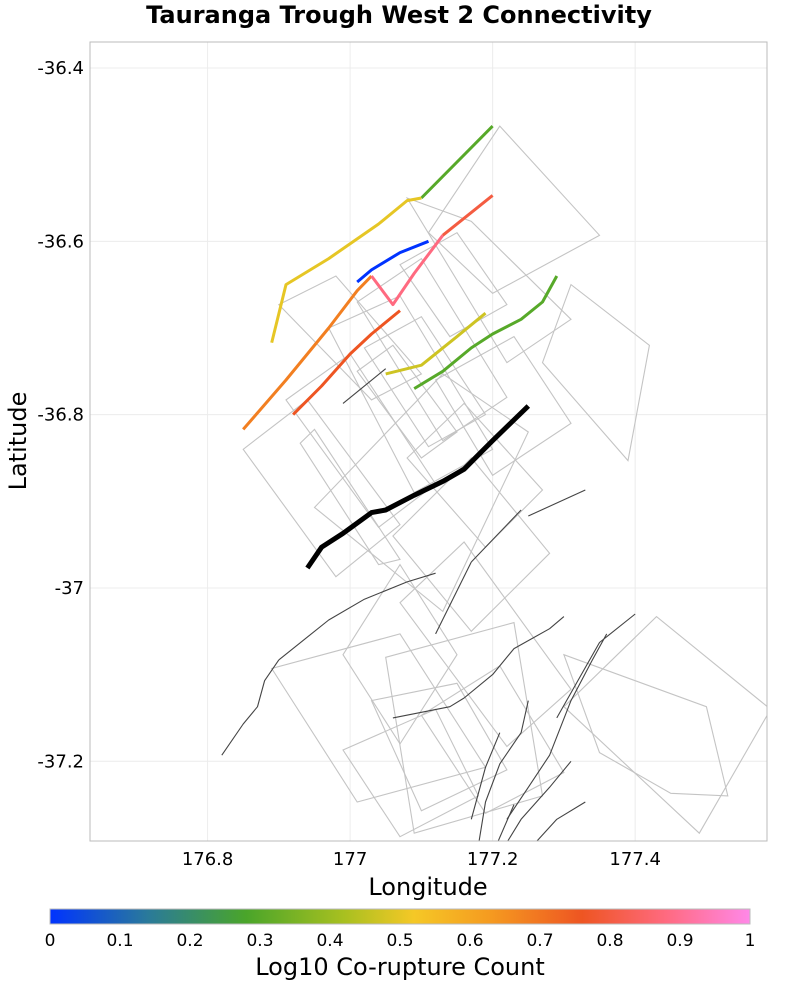 This screenshot has width=800, height=989. Describe the element at coordinates (60, 241) in the screenshot. I see `y-tick-label-1: -36.6` at that location.